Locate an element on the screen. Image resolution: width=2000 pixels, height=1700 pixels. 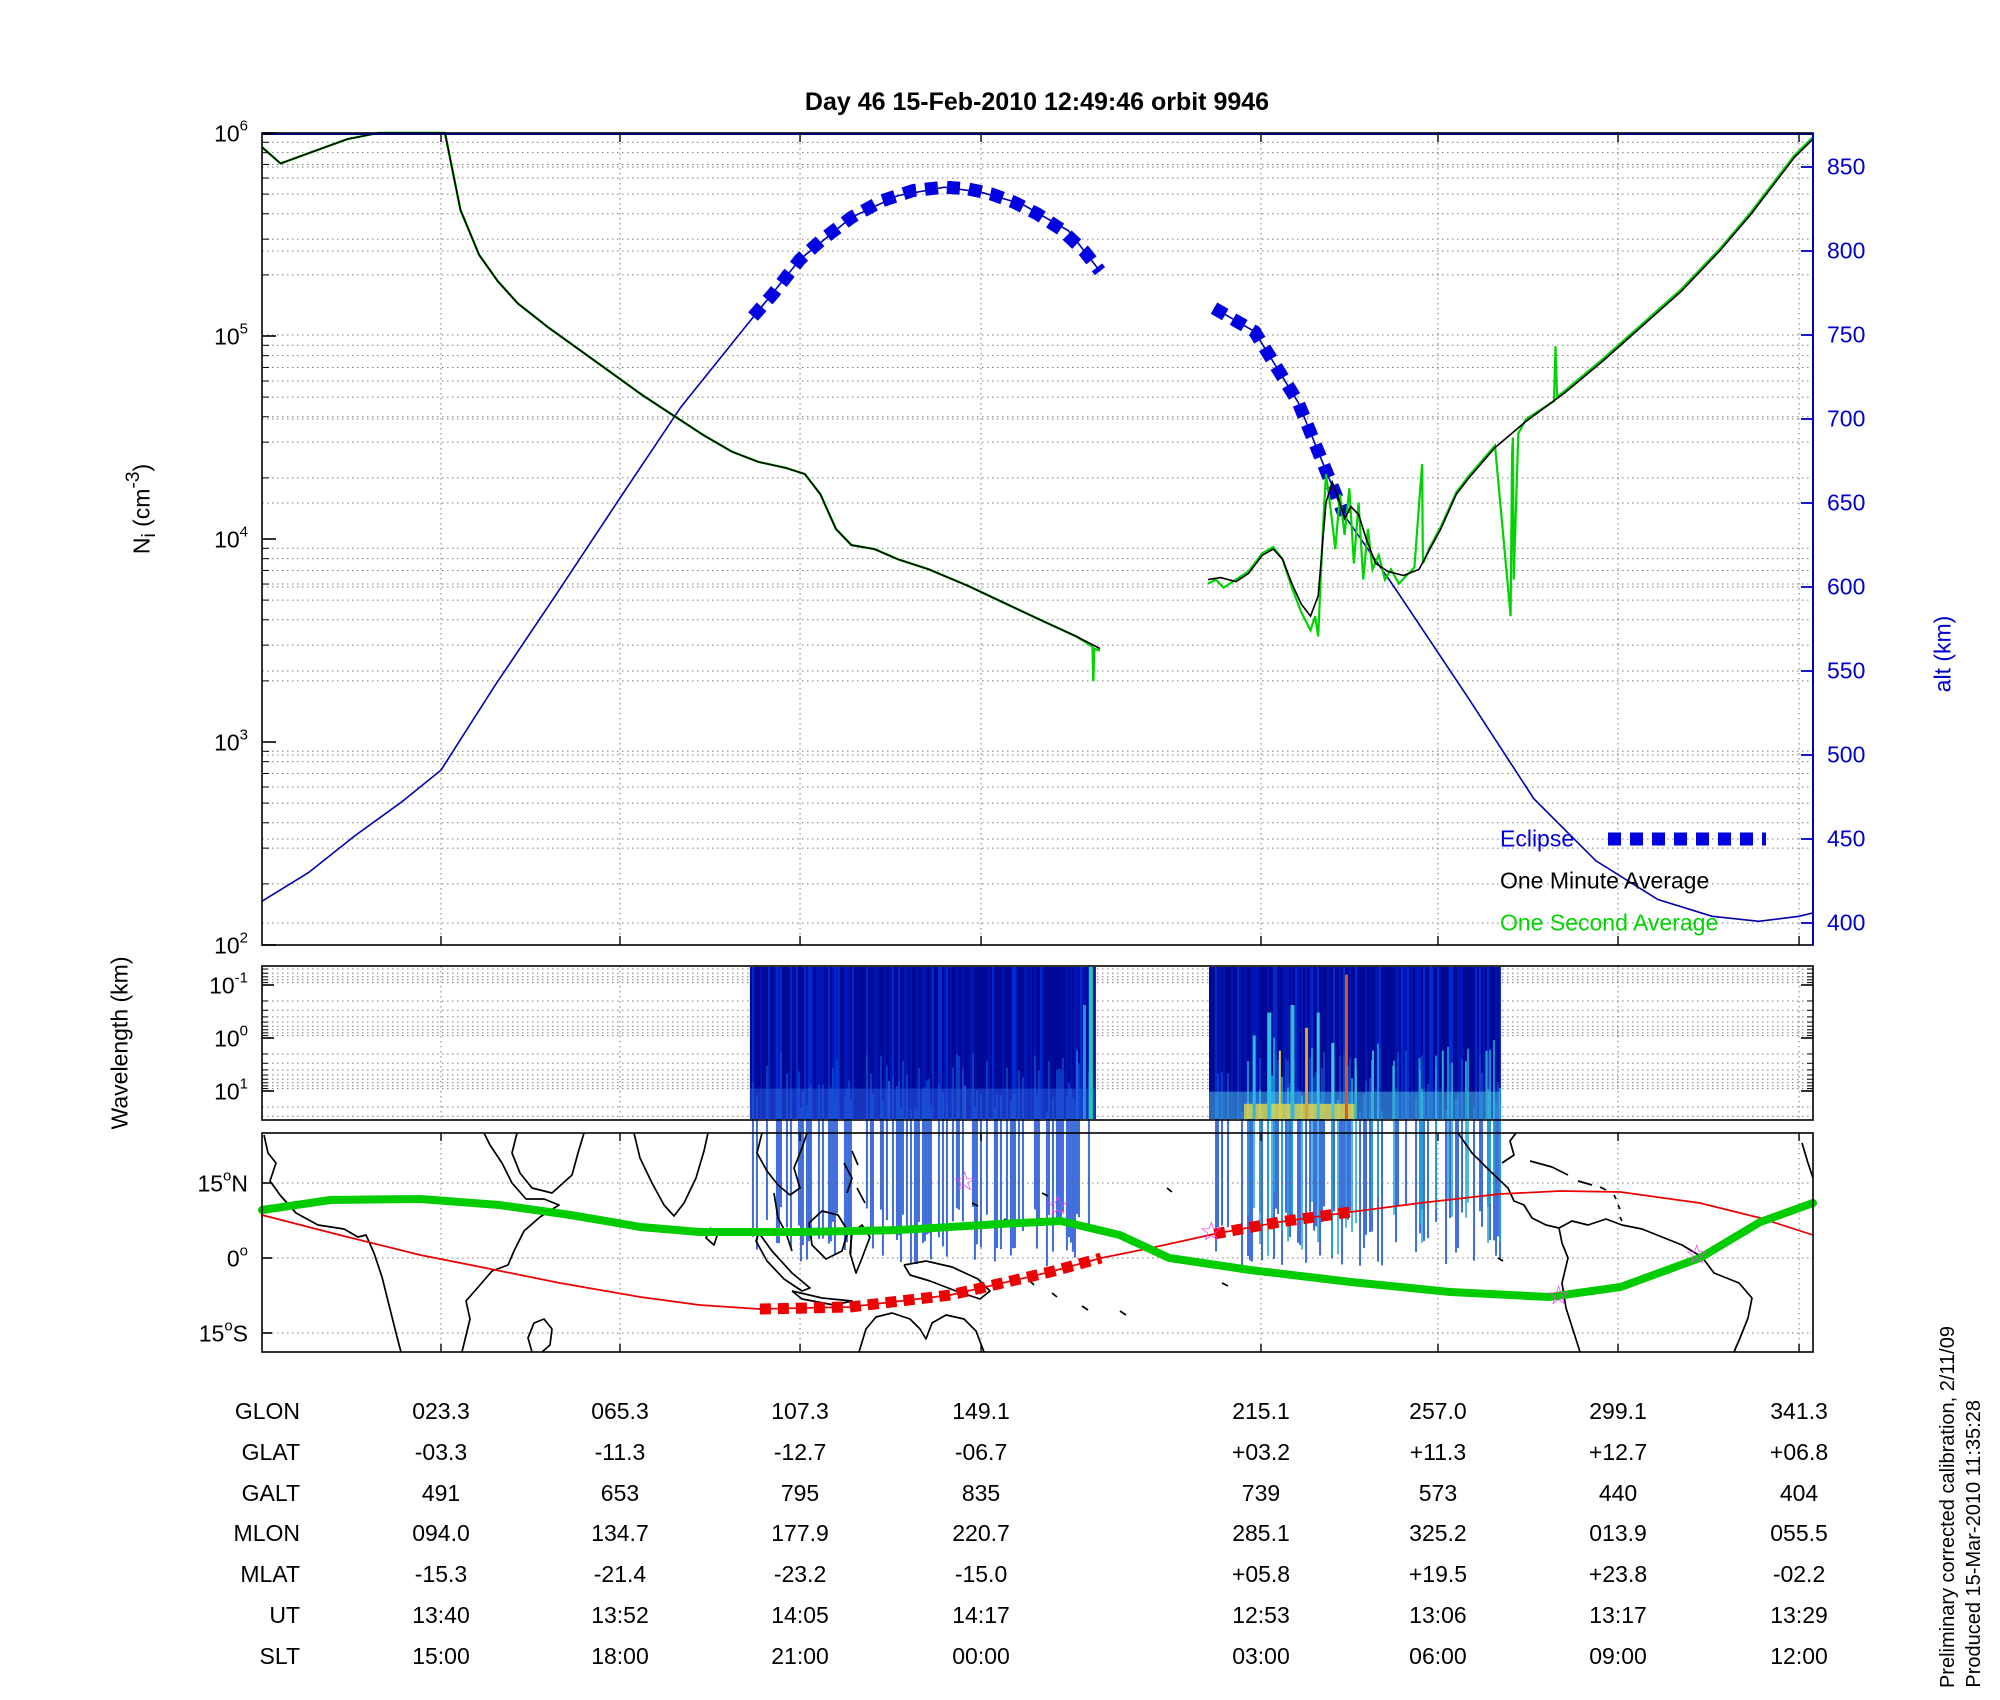
table-cell-glat: -12.7 is located at coordinates (800, 1451).